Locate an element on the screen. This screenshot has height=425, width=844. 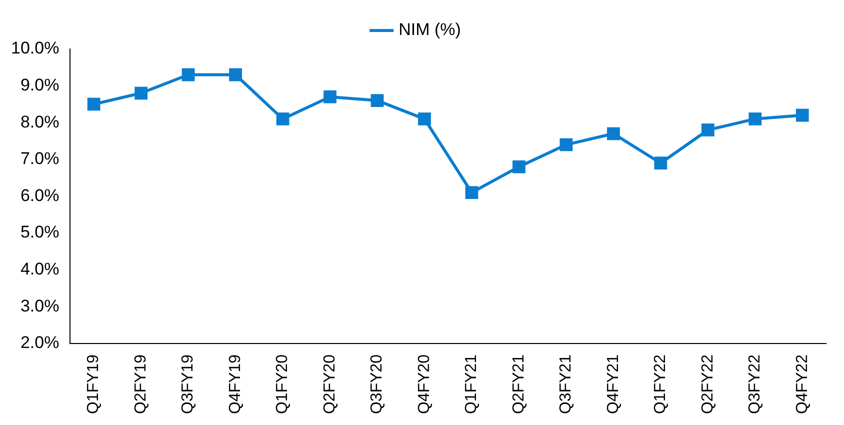
y-tick-label: 5.0% is located at coordinates (40, 232).